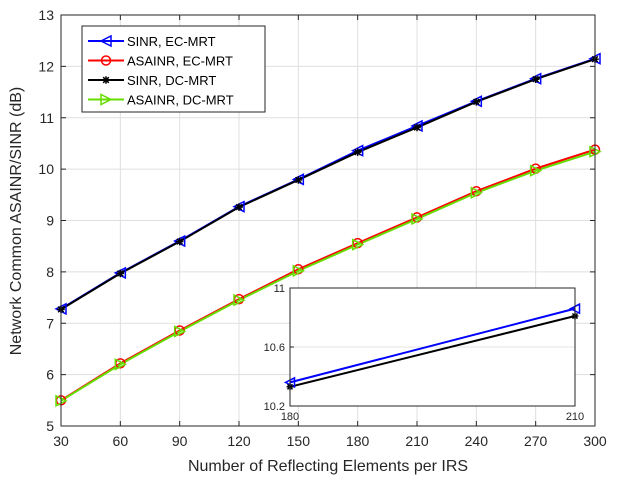 The height and width of the screenshot is (480, 618). I want to click on legend-label: ASAINR, DC-MRT, so click(180, 100).